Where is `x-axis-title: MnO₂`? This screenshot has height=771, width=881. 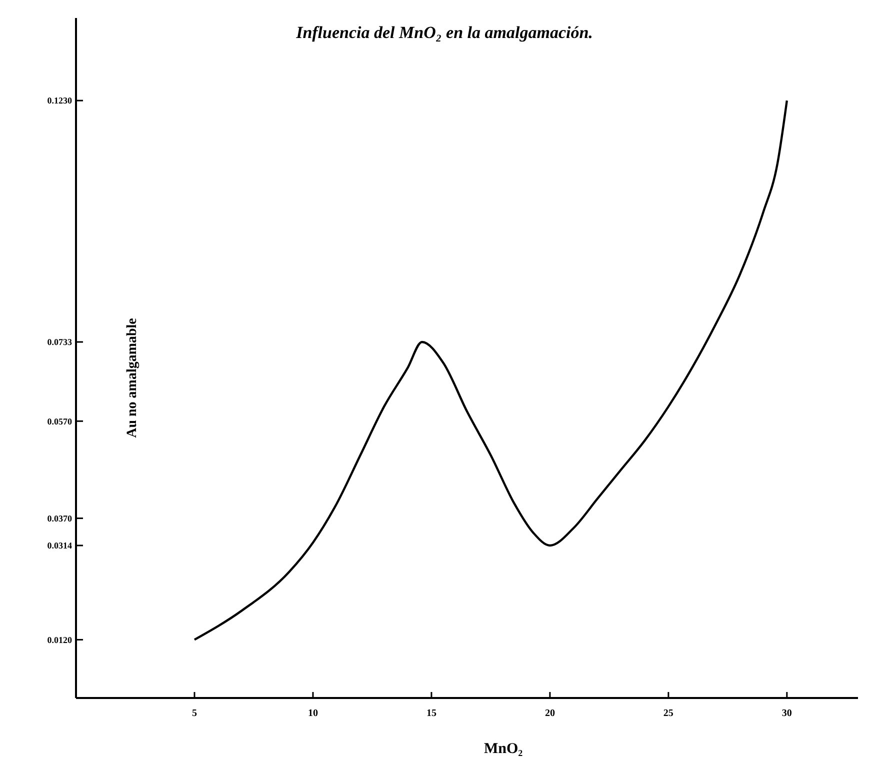
x-axis-title: MnO₂ is located at coordinates (504, 749).